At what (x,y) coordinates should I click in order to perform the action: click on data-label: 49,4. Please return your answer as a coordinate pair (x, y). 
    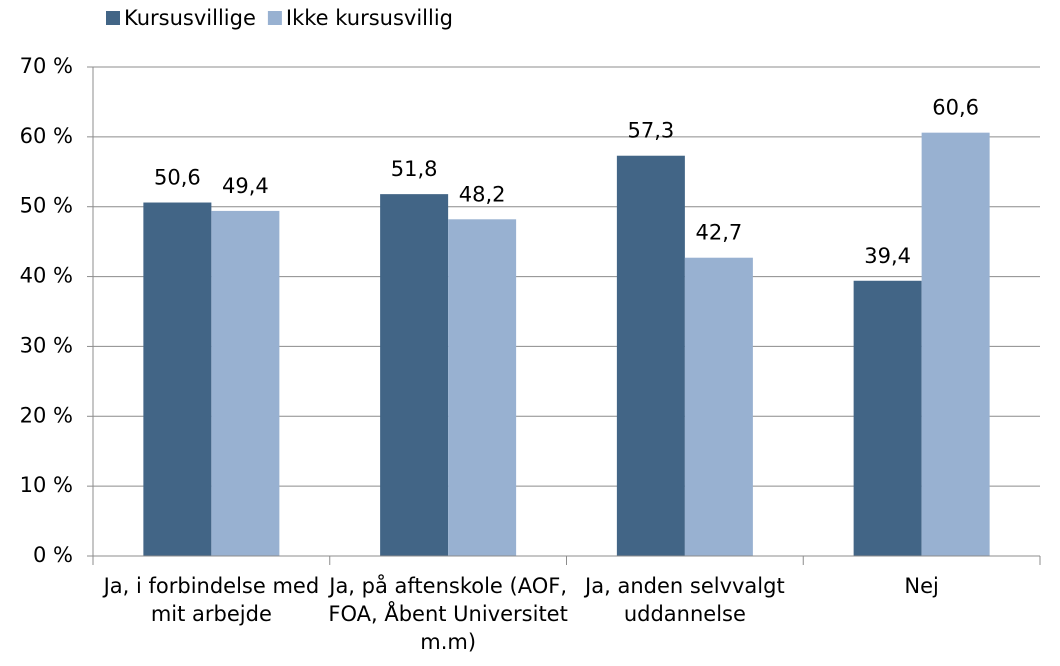
    Looking at the image, I should click on (245, 186).